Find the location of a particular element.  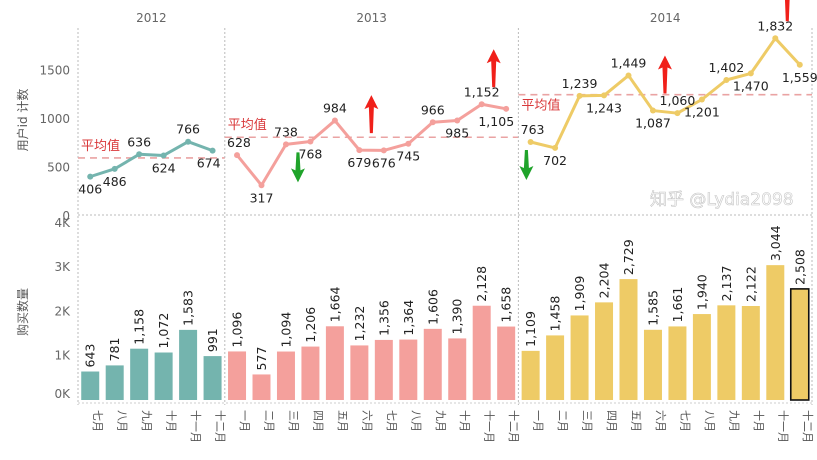

line-y-axis-title: 用户id 计数 is located at coordinates (22, 120).